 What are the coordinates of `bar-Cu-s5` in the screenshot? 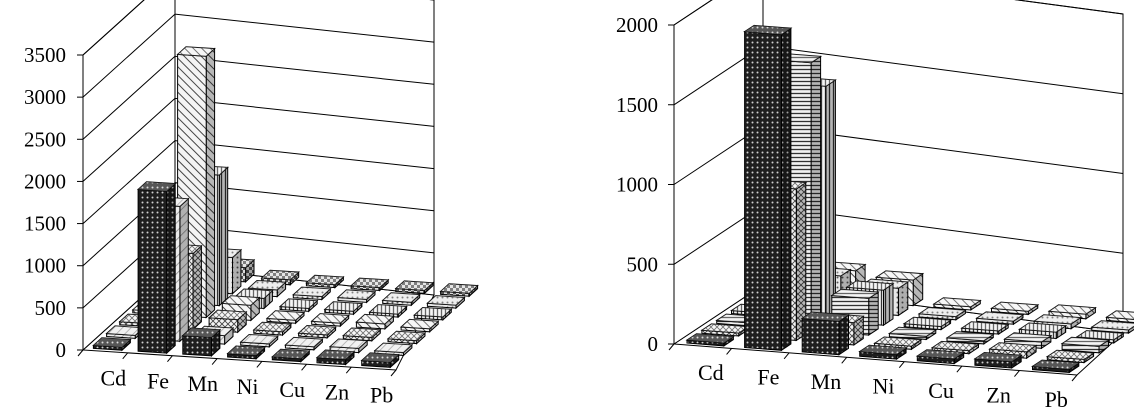 It's located at (1000, 318).